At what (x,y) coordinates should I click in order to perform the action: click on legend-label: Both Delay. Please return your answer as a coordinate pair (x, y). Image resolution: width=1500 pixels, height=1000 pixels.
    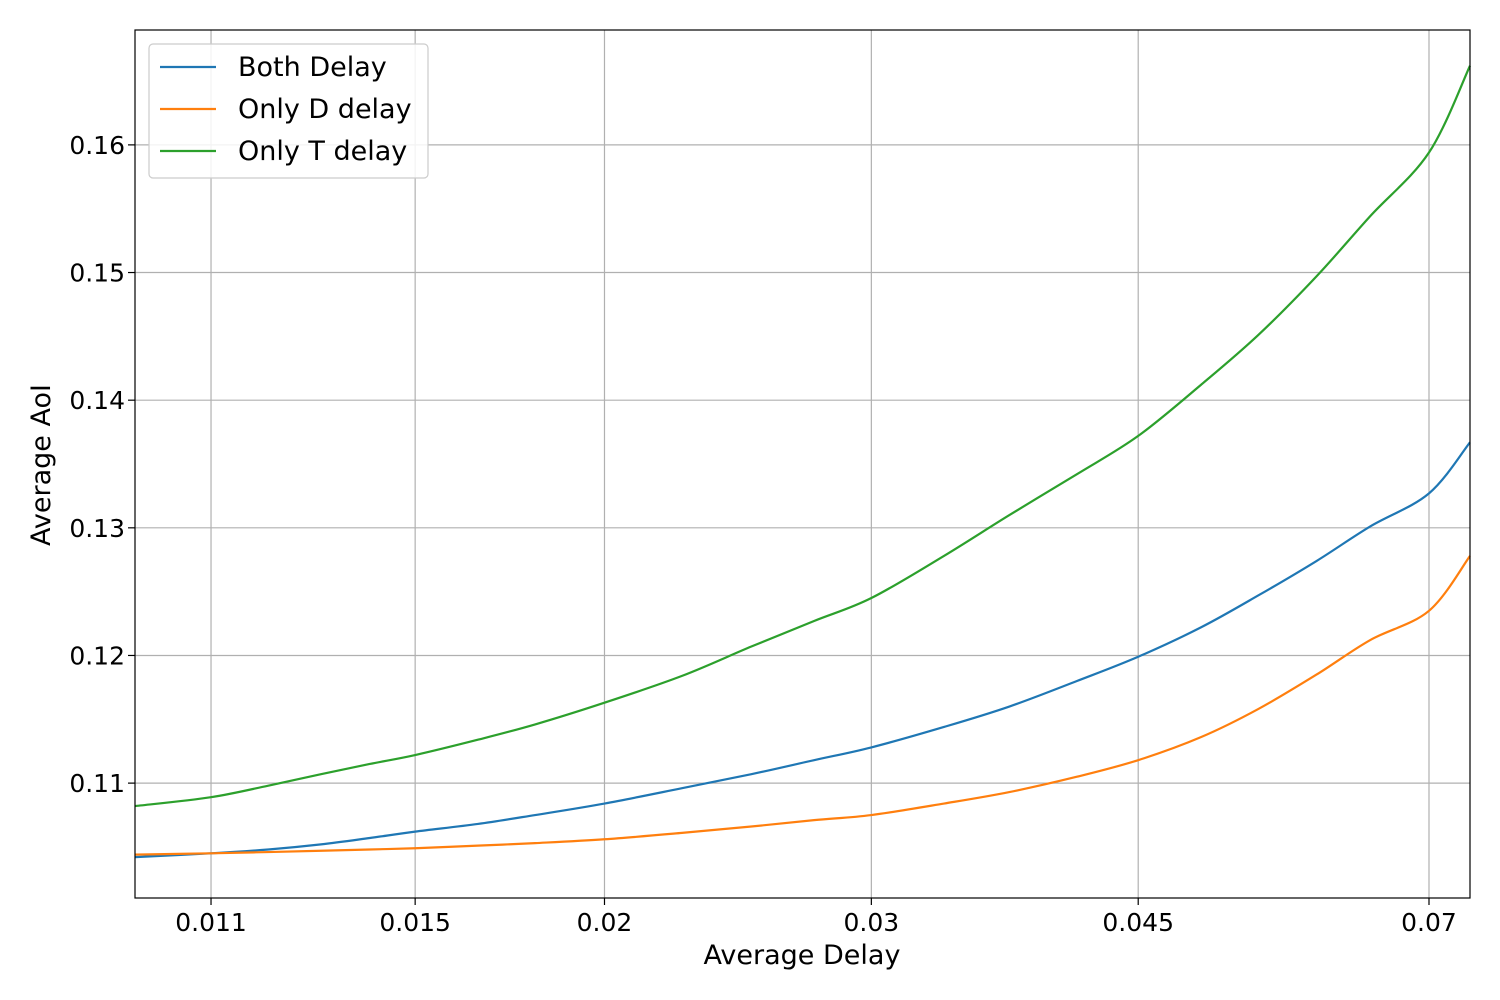
    Looking at the image, I should click on (312, 67).